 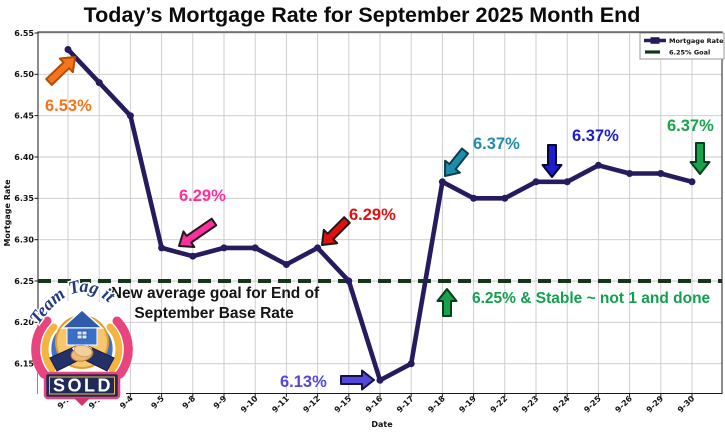 What do you see at coordinates (655, 404) in the screenshot?
I see `x-tick-label: 9-29` at bounding box center [655, 404].